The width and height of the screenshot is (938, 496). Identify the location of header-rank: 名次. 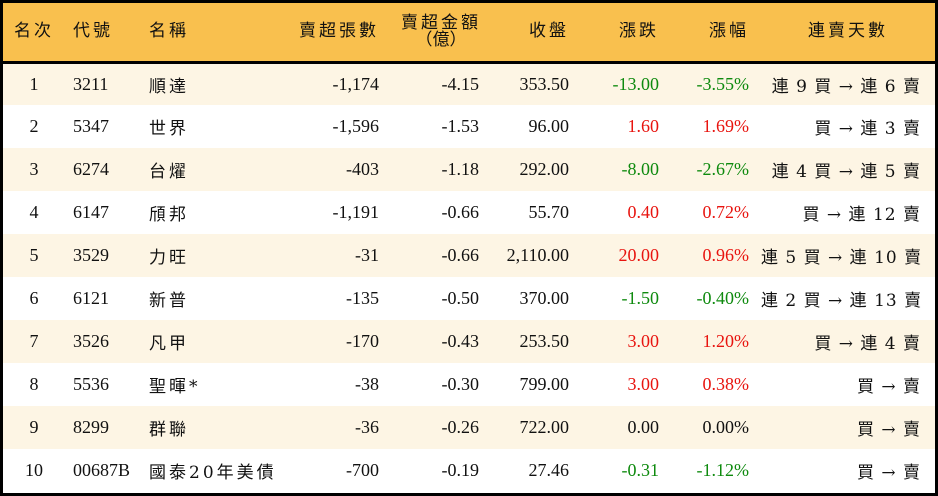
(34, 33).